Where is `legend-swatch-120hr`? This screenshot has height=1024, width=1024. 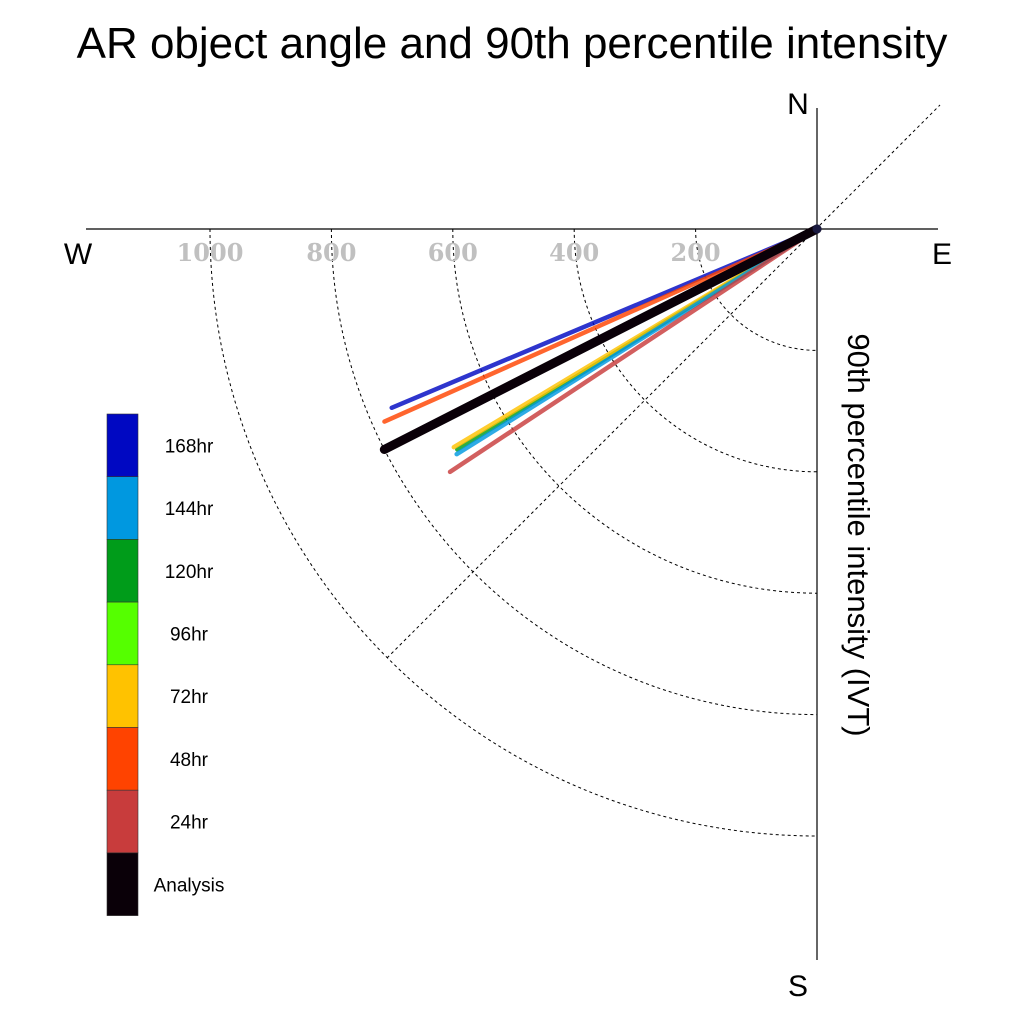 legend-swatch-120hr is located at coordinates (122, 571).